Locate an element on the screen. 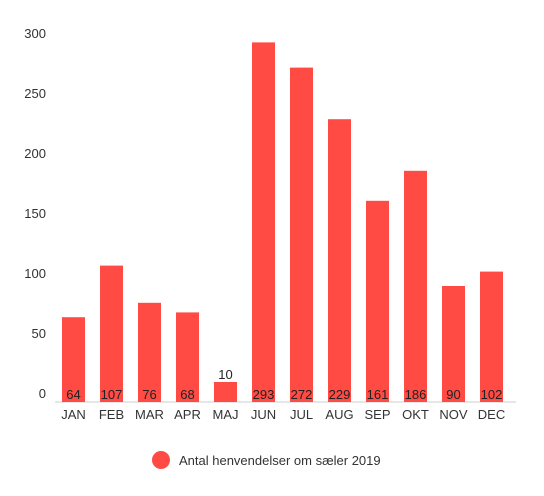 The image size is (544, 496). data-label: 10 is located at coordinates (225, 374).